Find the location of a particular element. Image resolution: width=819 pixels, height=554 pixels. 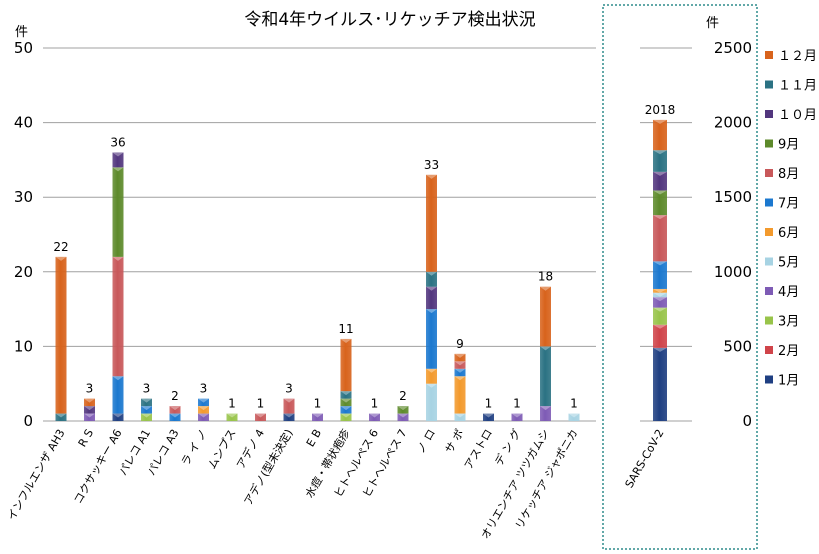

legend-label: １０月 is located at coordinates (797, 115).